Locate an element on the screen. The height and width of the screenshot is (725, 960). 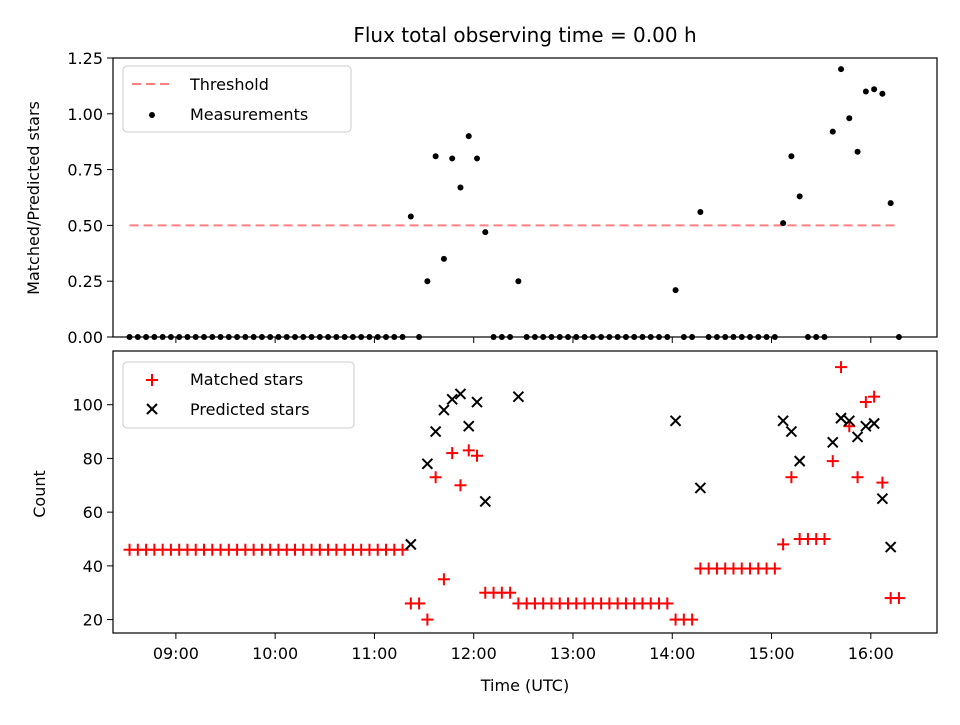
bottom-y-tick-label: 80 is located at coordinates (93, 458).